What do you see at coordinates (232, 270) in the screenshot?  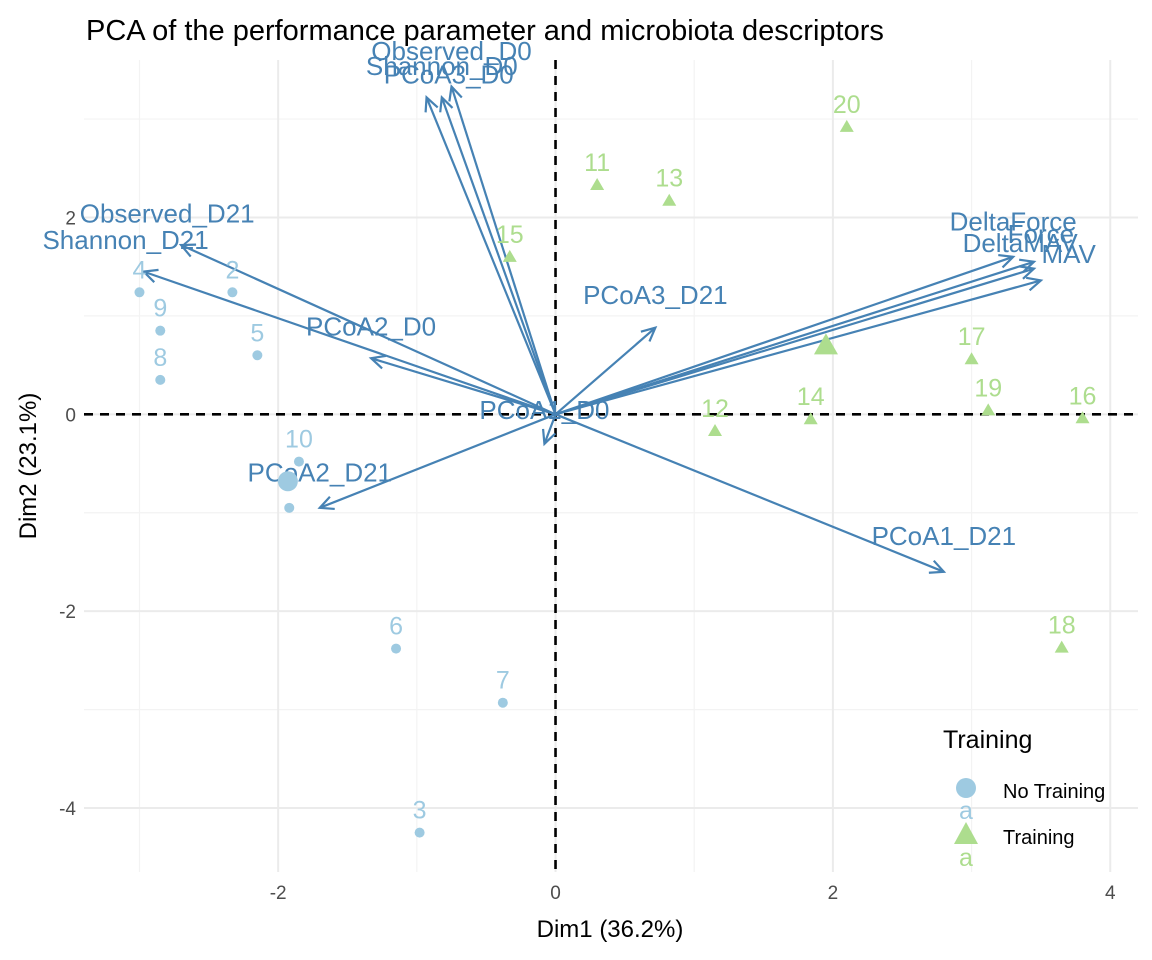 I see `point-label: 2` at bounding box center [232, 270].